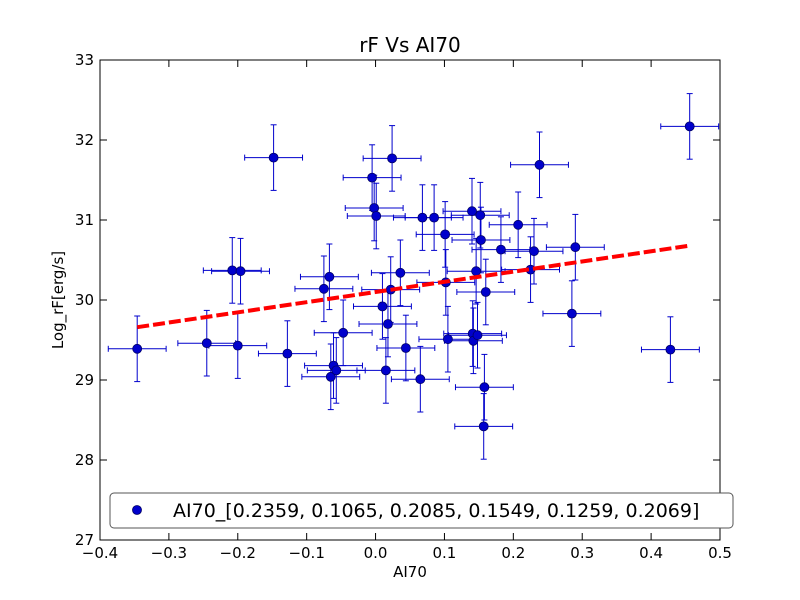  Describe the element at coordinates (100, 553) in the screenshot. I see `x-tick-label: −0.4` at that location.